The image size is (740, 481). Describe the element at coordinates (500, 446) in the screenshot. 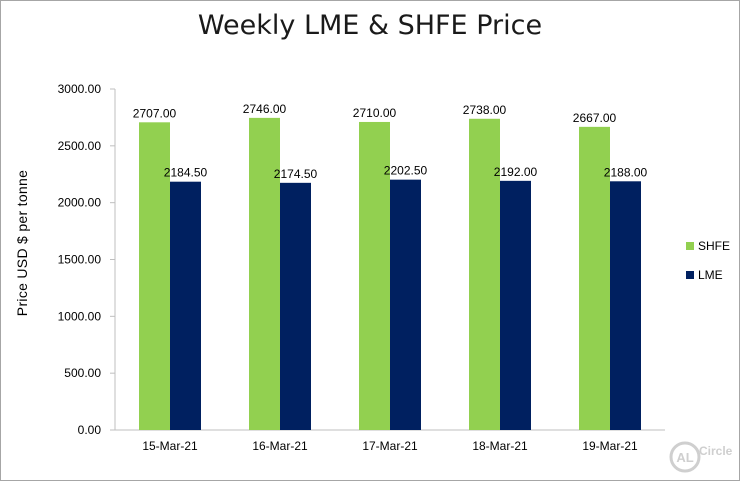

I see `x-tick-label: 18-Mar-21` at that location.